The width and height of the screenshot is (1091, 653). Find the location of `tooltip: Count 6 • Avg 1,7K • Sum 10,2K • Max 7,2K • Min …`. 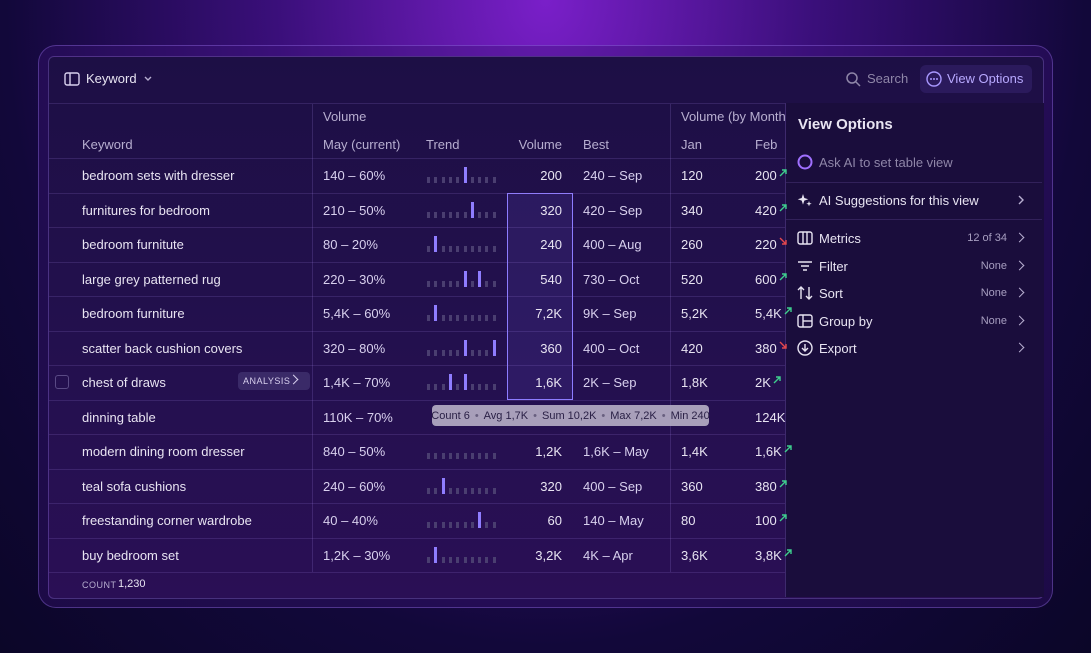

tooltip: Count 6 • Avg 1,7K • Sum 10,2K • Max 7,2K • Min … is located at coordinates (570, 415).